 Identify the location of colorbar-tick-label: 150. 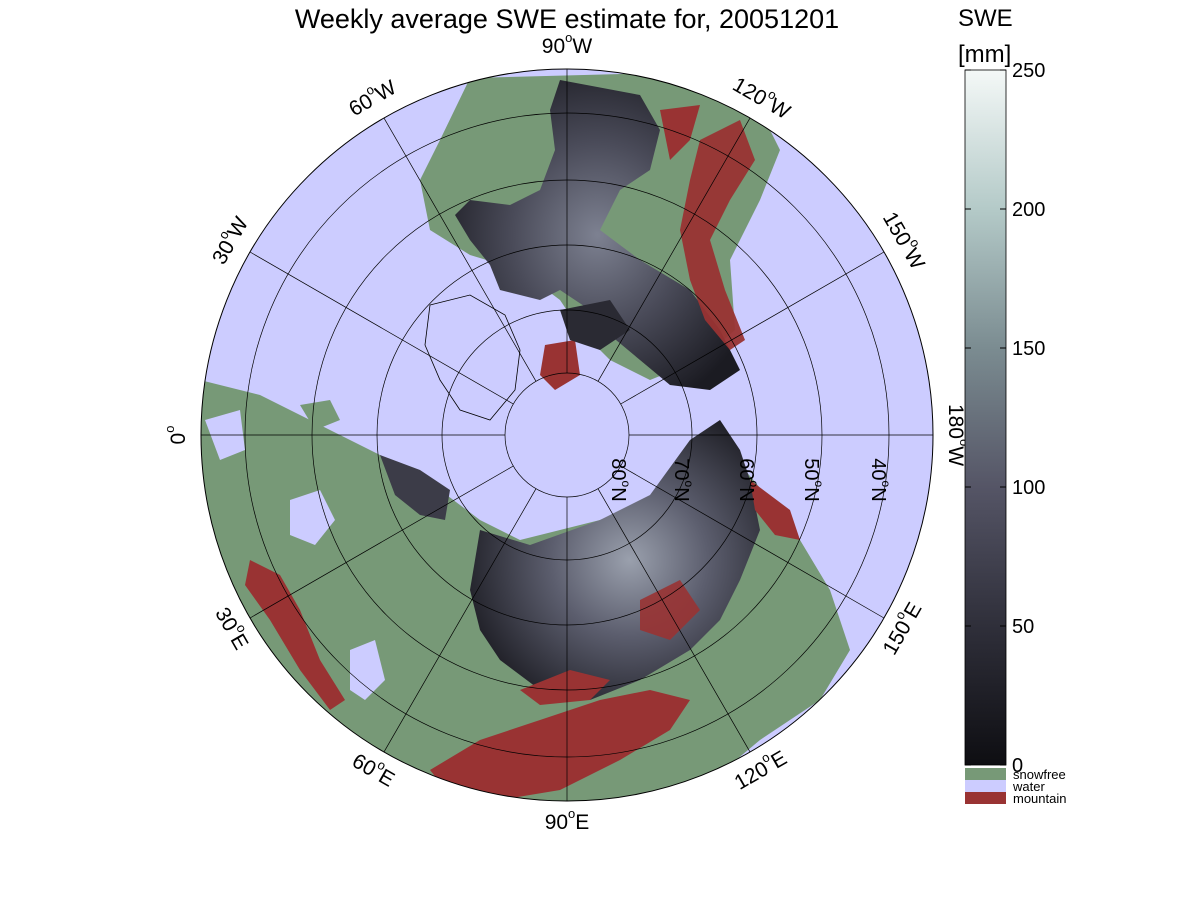
(1028, 349).